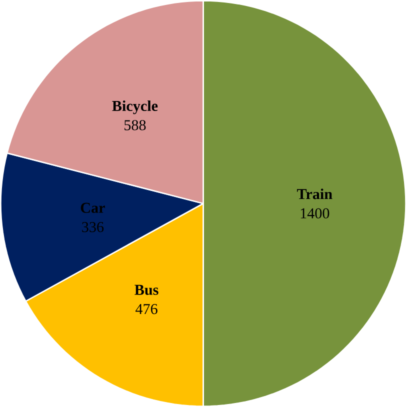 The width and height of the screenshot is (406, 407). Describe the element at coordinates (93, 227) in the screenshot. I see `data-label: 336` at that location.